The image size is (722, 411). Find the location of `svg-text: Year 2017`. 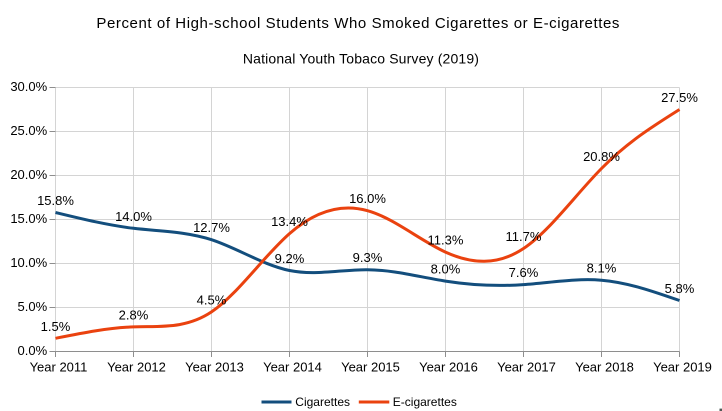

svg-text: Year 2017 is located at coordinates (526, 367).